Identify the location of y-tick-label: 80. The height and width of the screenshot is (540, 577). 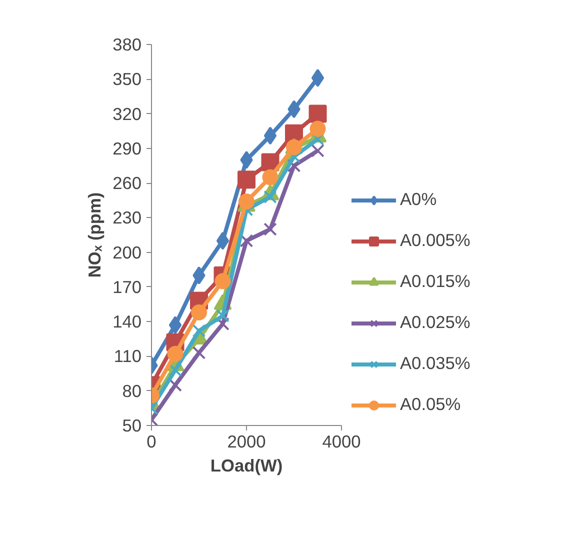
(132, 390).